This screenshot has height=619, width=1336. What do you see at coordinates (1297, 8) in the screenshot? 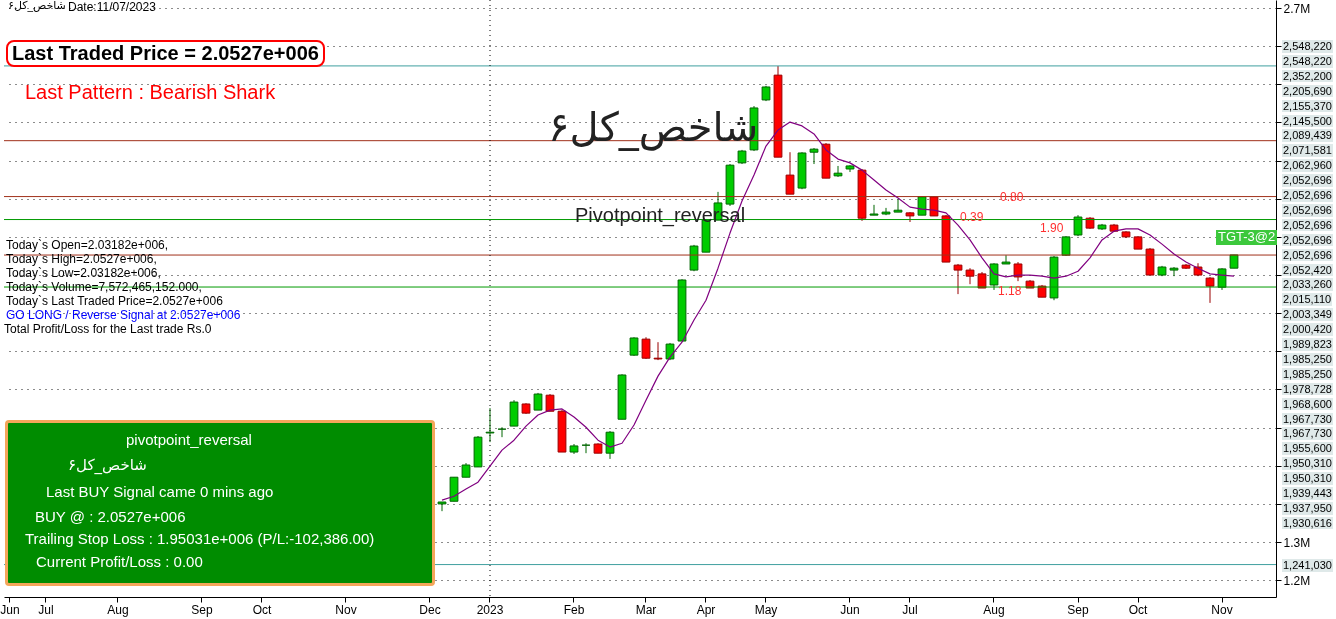
I see `y-tick-label: 2.7M` at bounding box center [1297, 8].